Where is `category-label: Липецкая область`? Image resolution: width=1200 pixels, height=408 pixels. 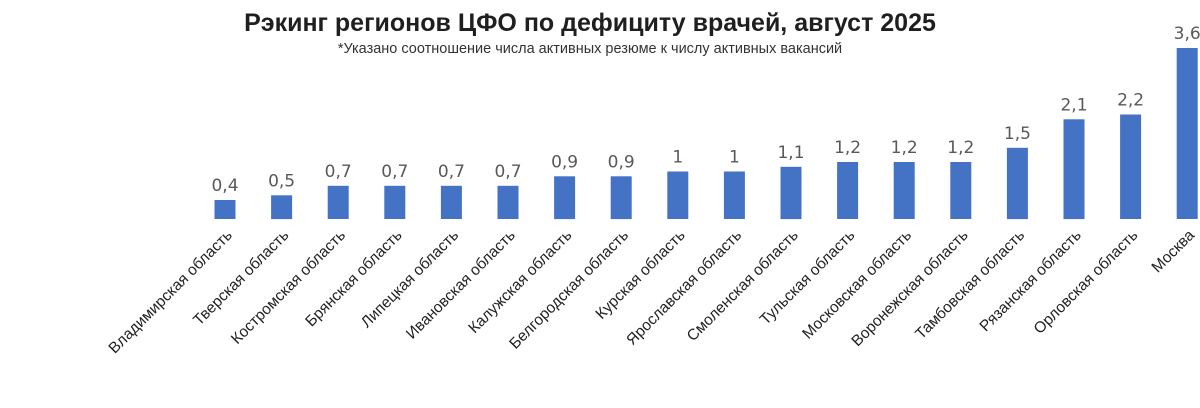 category-label: Липецкая область is located at coordinates (410, 279).